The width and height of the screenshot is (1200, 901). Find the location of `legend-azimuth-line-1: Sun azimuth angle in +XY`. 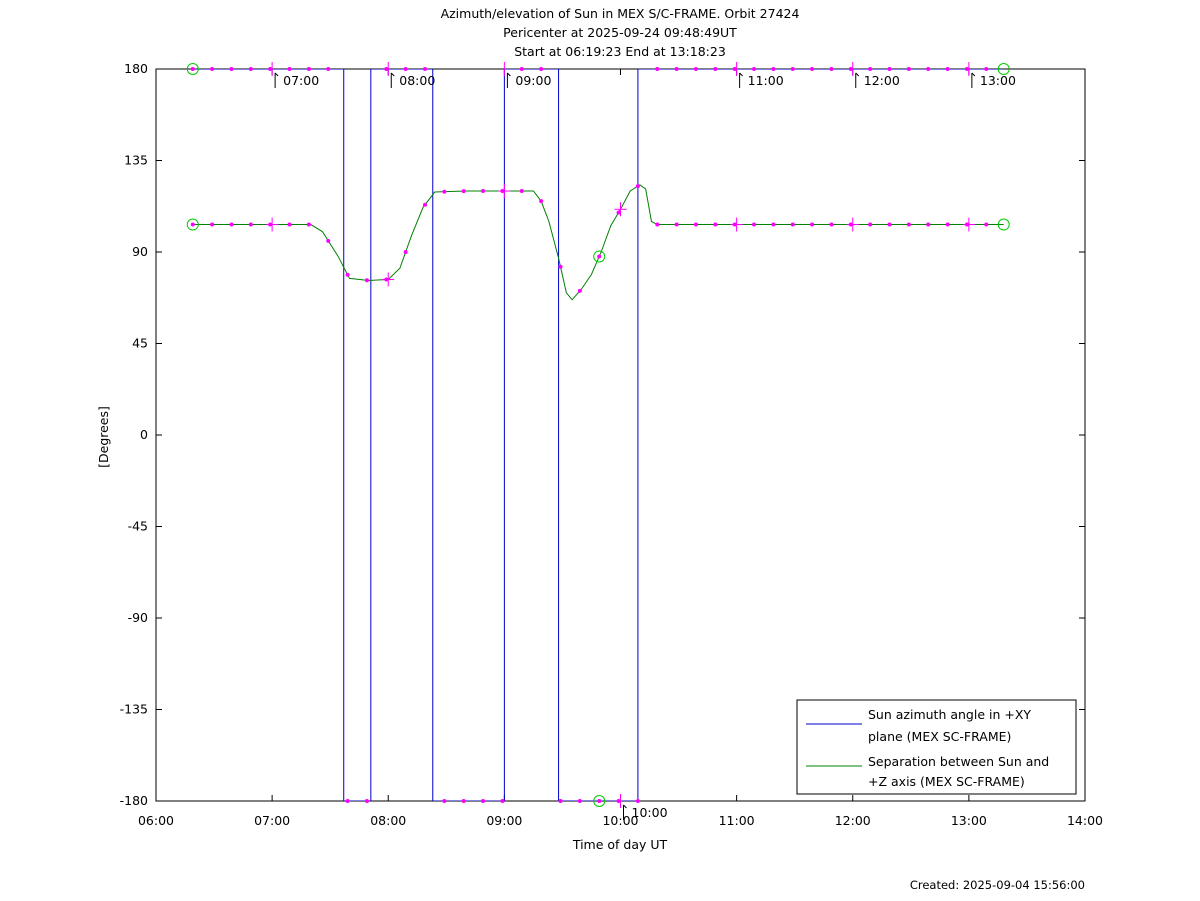

legend-azimuth-line-1: Sun azimuth angle in +XY is located at coordinates (949, 714).